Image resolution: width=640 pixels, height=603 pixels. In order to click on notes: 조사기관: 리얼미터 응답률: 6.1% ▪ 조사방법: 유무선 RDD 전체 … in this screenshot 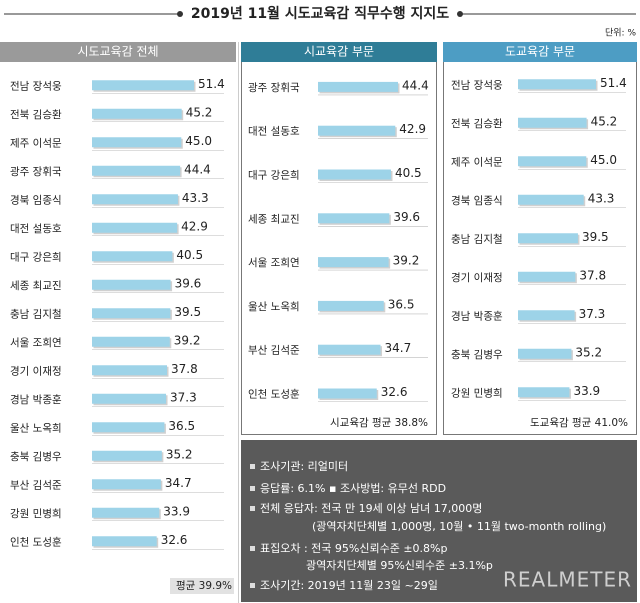, I will do `click(428, 525)`.